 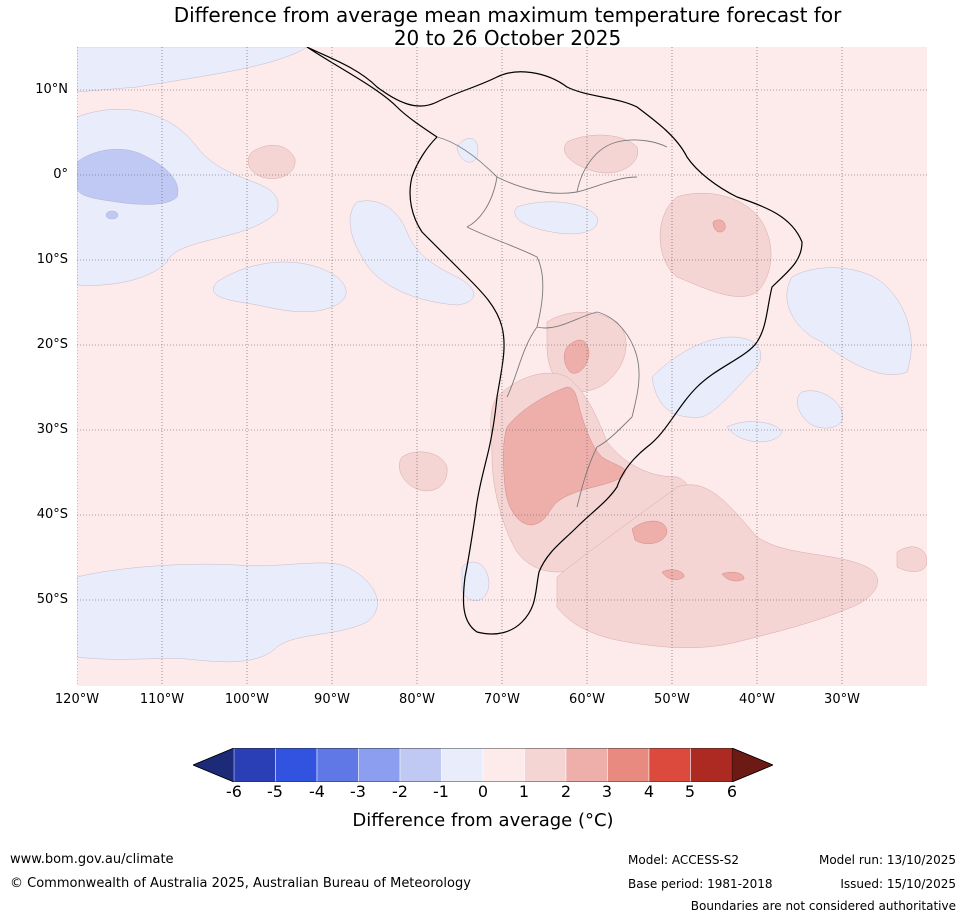 I want to click on title-line-2: 20 to 26 October 2025, so click(x=507, y=38).